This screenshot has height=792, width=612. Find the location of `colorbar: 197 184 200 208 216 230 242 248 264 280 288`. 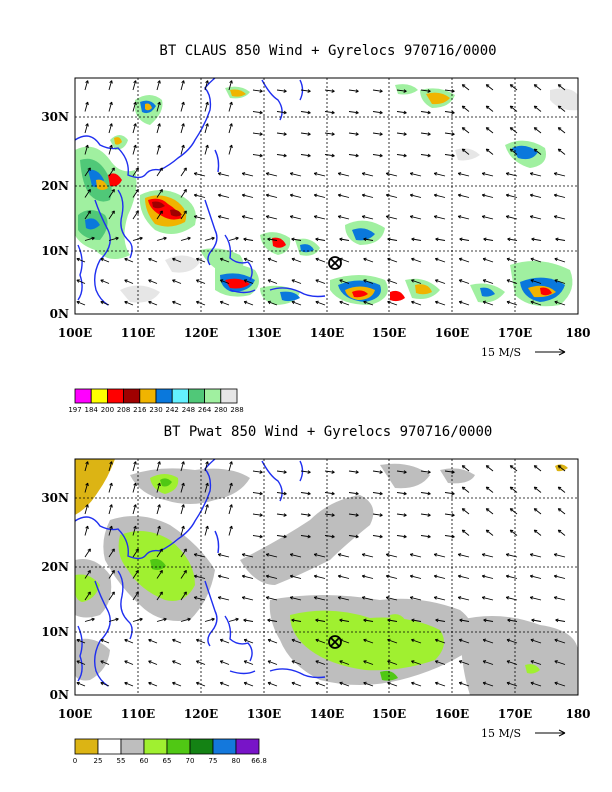

colorbar: 197 184 200 208 216 230 242 248 264 280 288 is located at coordinates (156, 401).